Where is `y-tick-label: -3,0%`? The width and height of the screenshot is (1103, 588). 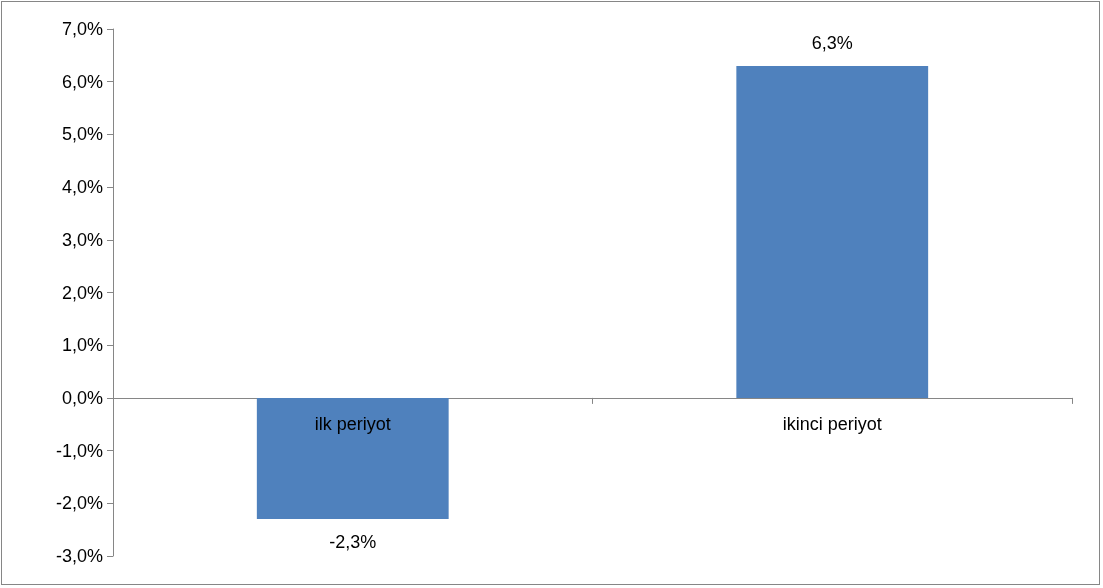
y-tick-label: -3,0% is located at coordinates (79, 556).